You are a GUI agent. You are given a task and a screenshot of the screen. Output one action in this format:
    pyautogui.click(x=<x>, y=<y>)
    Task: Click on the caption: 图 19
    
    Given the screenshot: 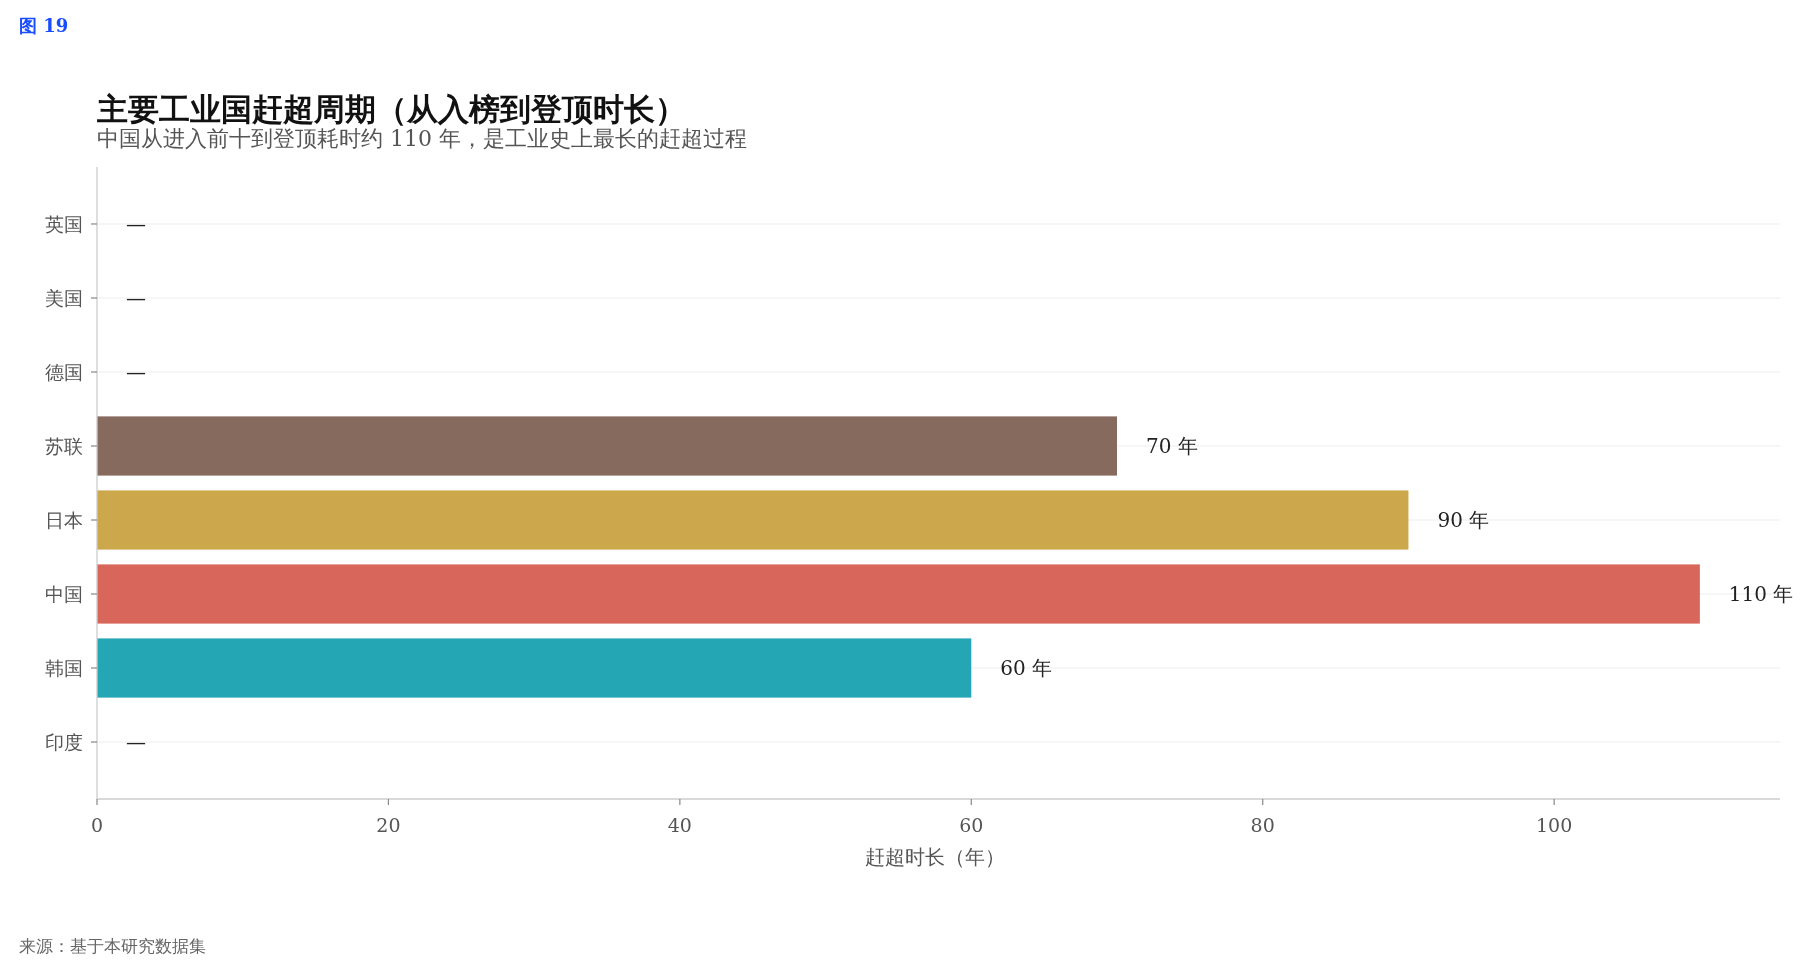 What is the action you would take?
    pyautogui.click(x=44, y=25)
    